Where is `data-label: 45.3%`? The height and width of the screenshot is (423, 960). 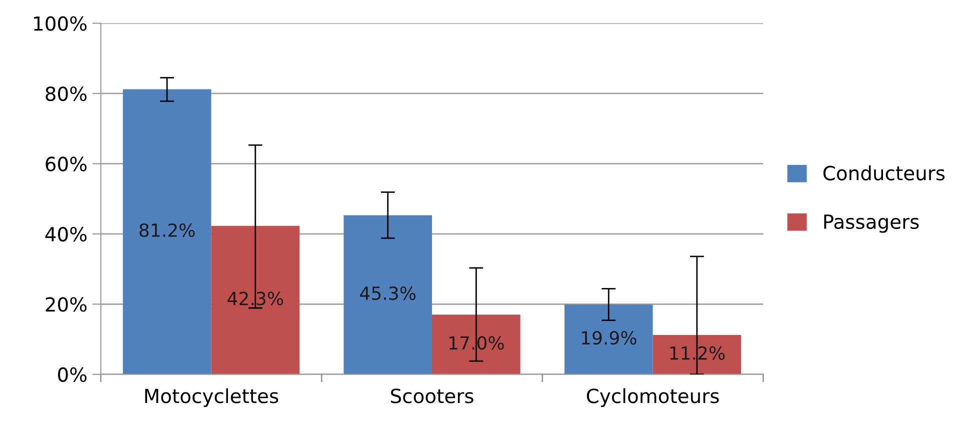
data-label: 45.3% is located at coordinates (388, 293).